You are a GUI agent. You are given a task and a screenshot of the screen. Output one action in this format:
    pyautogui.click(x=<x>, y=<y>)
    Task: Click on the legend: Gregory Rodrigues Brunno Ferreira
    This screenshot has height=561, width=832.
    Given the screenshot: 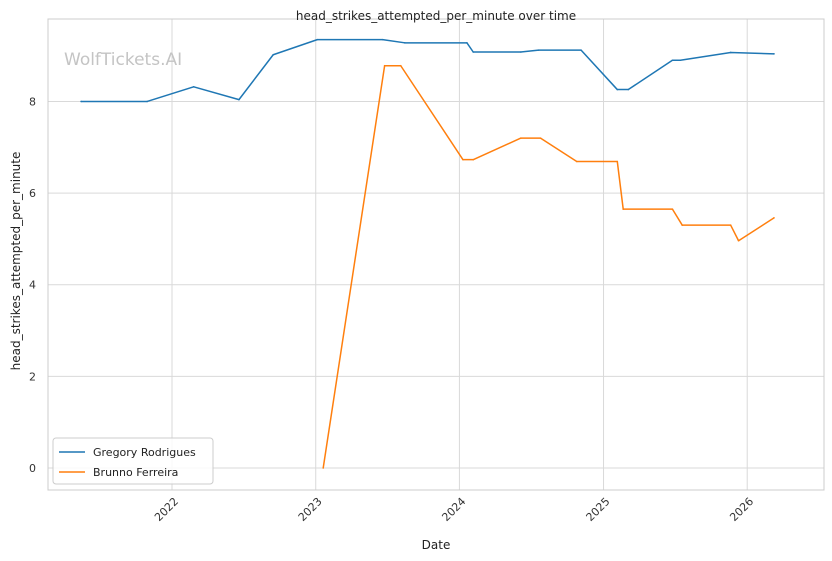 What is the action you would take?
    pyautogui.click(x=133, y=461)
    